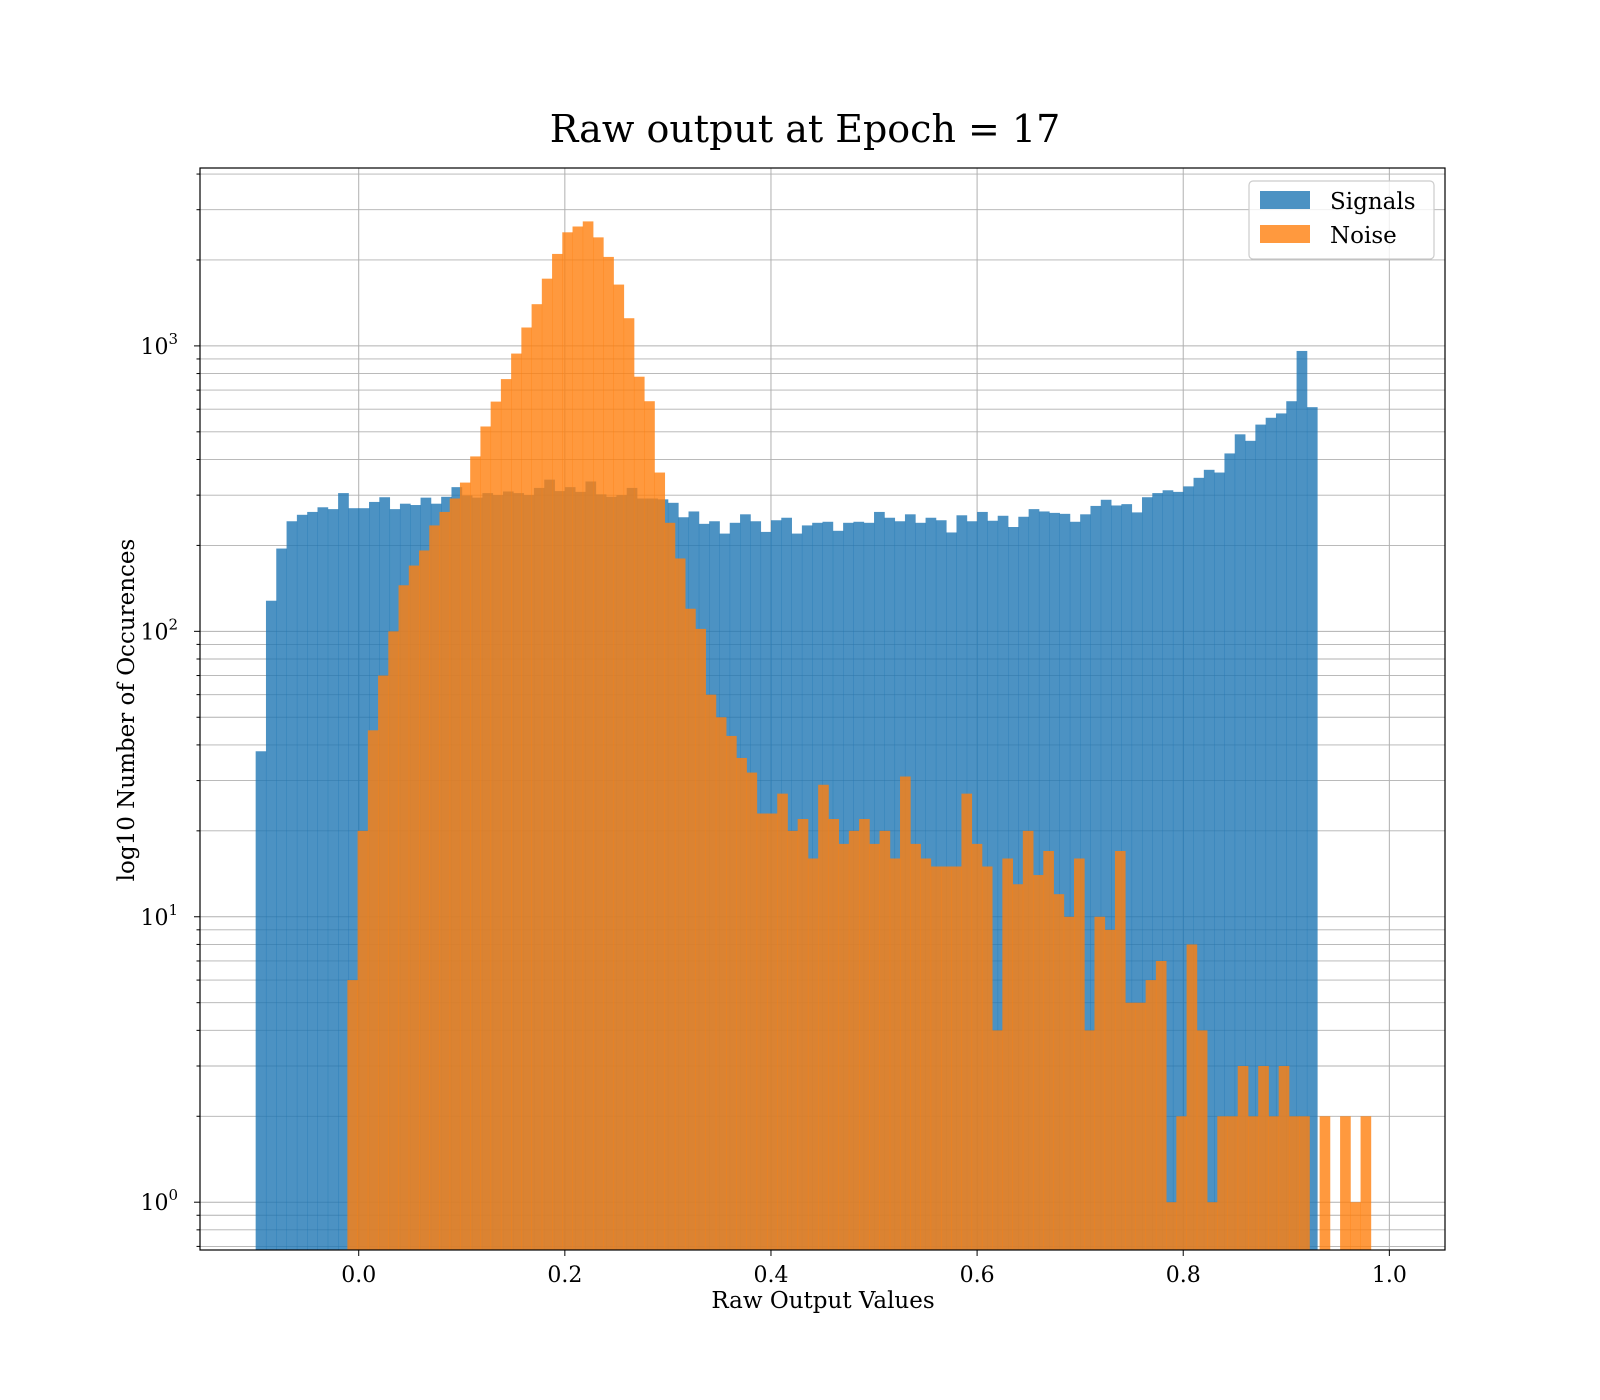 The height and width of the screenshot is (1400, 1600). What do you see at coordinates (127, 710) in the screenshot?
I see `y-axis-label: log10 Number of Occurences` at bounding box center [127, 710].